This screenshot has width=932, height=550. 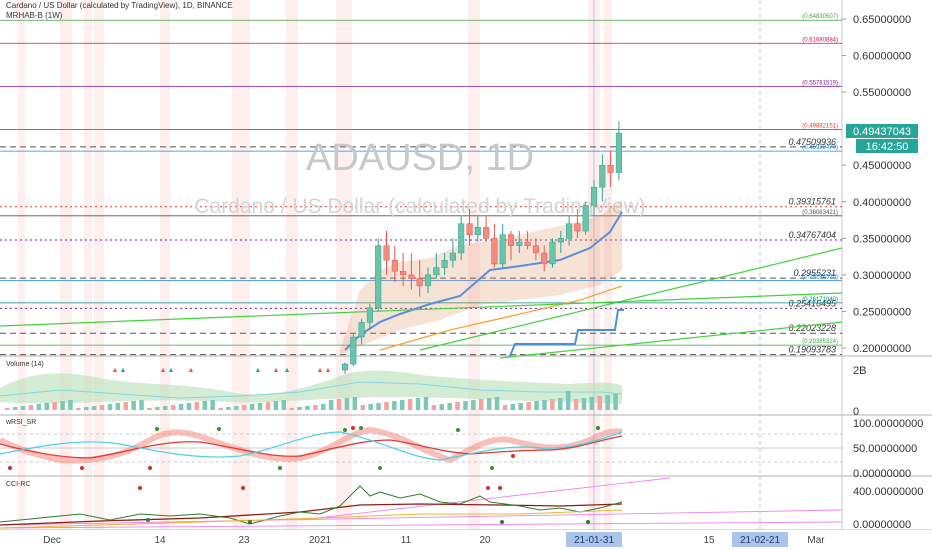 What do you see at coordinates (311, 519) in the screenshot?
I see `cci-slow` at bounding box center [311, 519].